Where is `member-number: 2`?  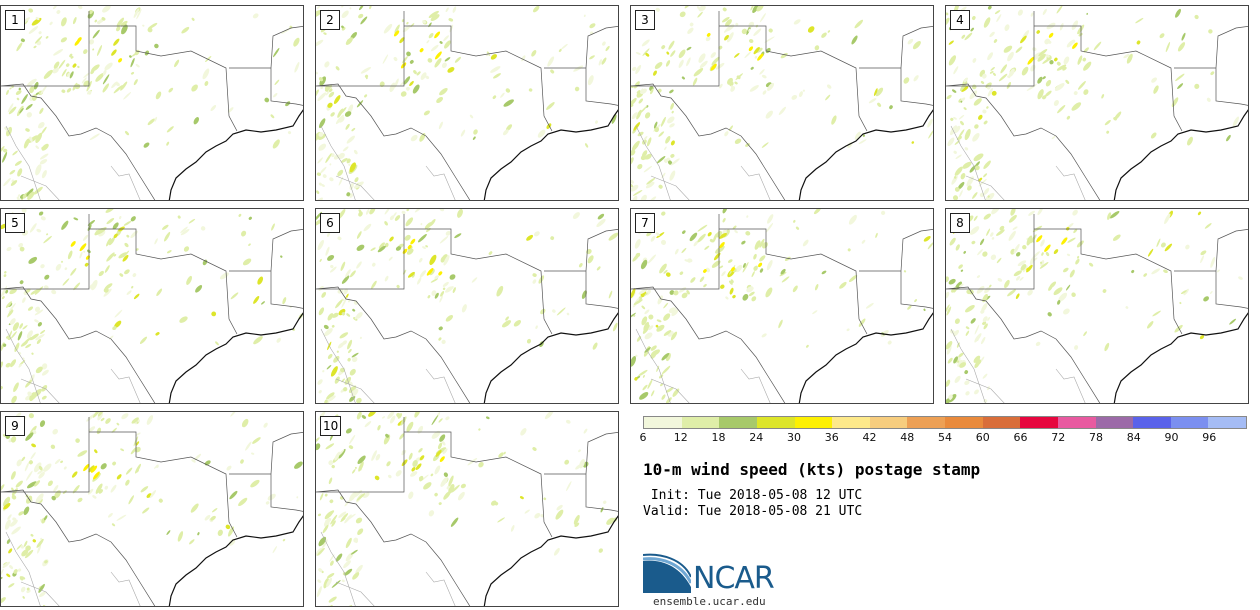
member-number: 2 is located at coordinates (330, 20).